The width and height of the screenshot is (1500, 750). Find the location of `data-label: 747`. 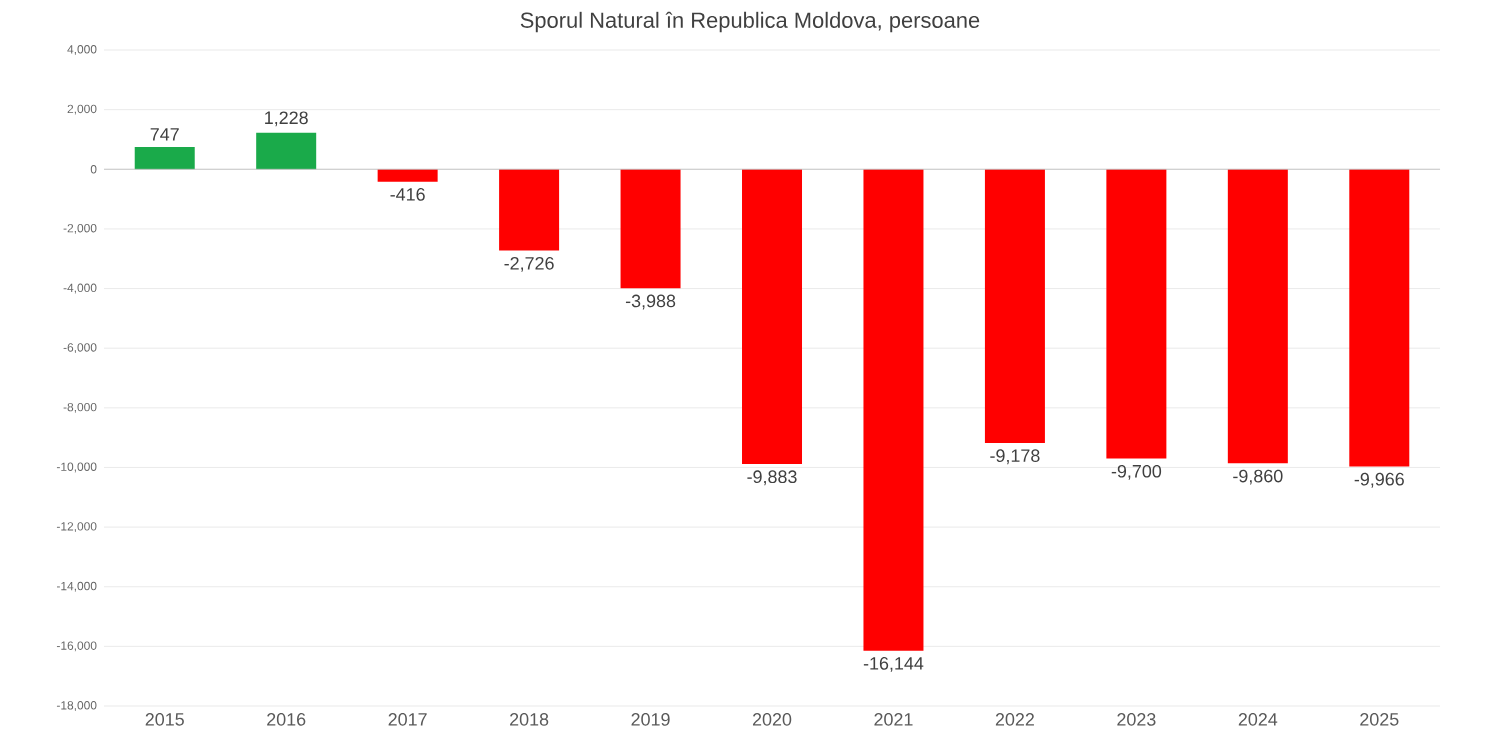

data-label: 747 is located at coordinates (164, 134).